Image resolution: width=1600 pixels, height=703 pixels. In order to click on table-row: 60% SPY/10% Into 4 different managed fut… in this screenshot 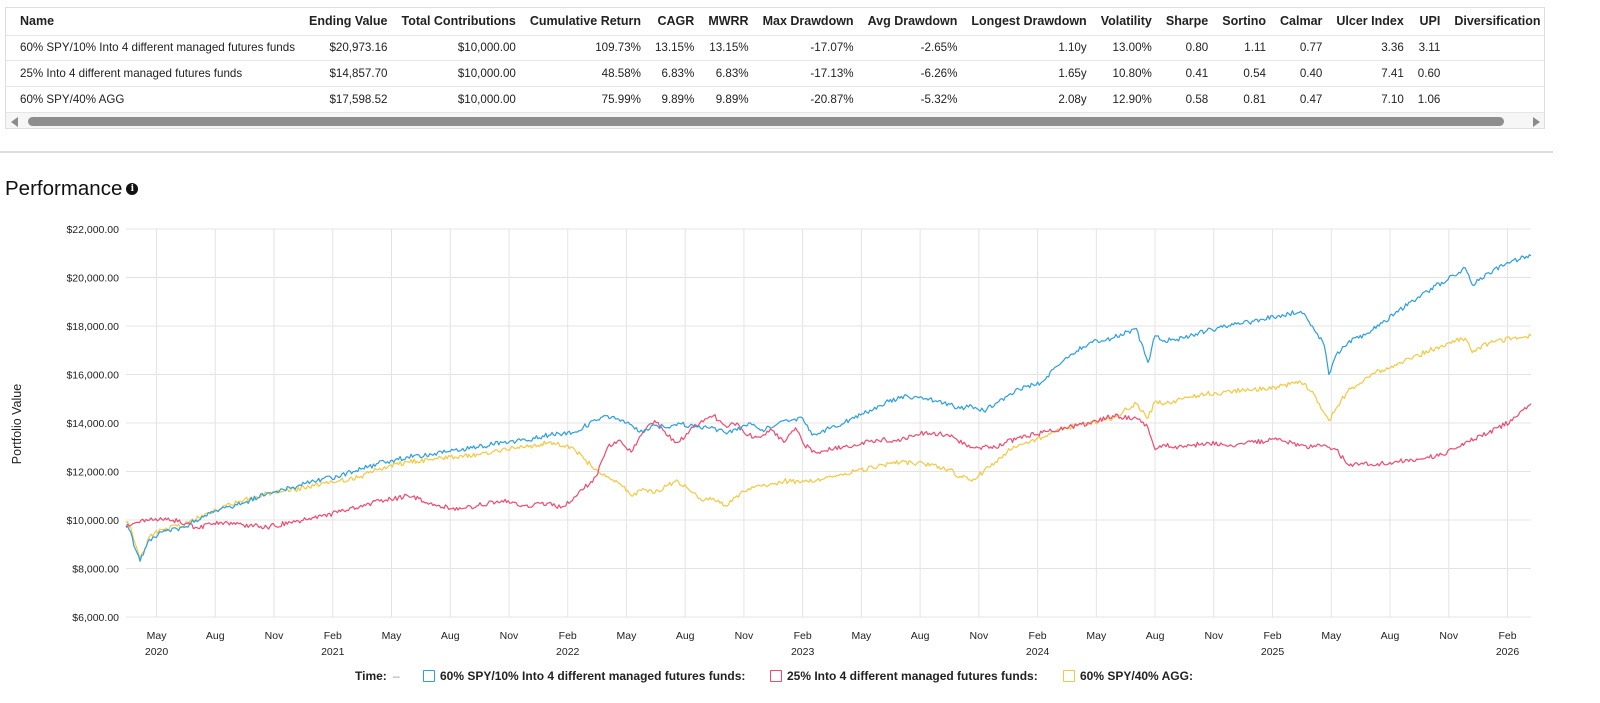, I will do `click(775, 47)`.